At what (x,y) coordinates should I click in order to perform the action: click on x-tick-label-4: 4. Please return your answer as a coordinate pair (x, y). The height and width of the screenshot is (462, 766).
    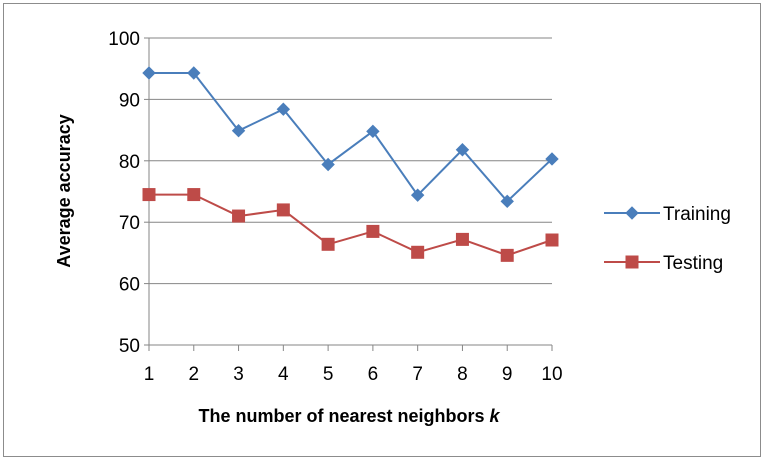
    Looking at the image, I should click on (283, 374).